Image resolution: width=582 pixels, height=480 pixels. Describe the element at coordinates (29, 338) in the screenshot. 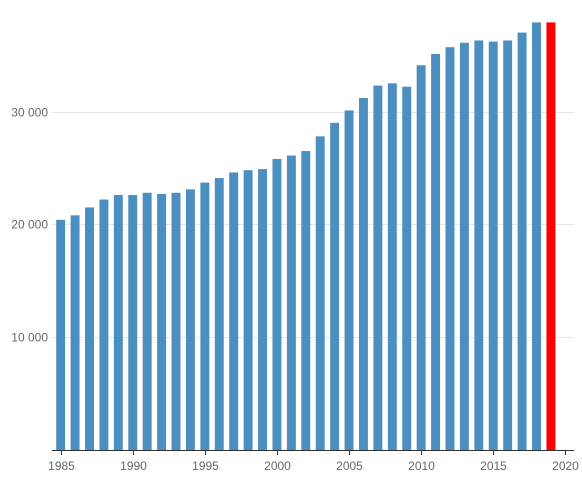

I see `y-tick-label: 10 000` at that location.